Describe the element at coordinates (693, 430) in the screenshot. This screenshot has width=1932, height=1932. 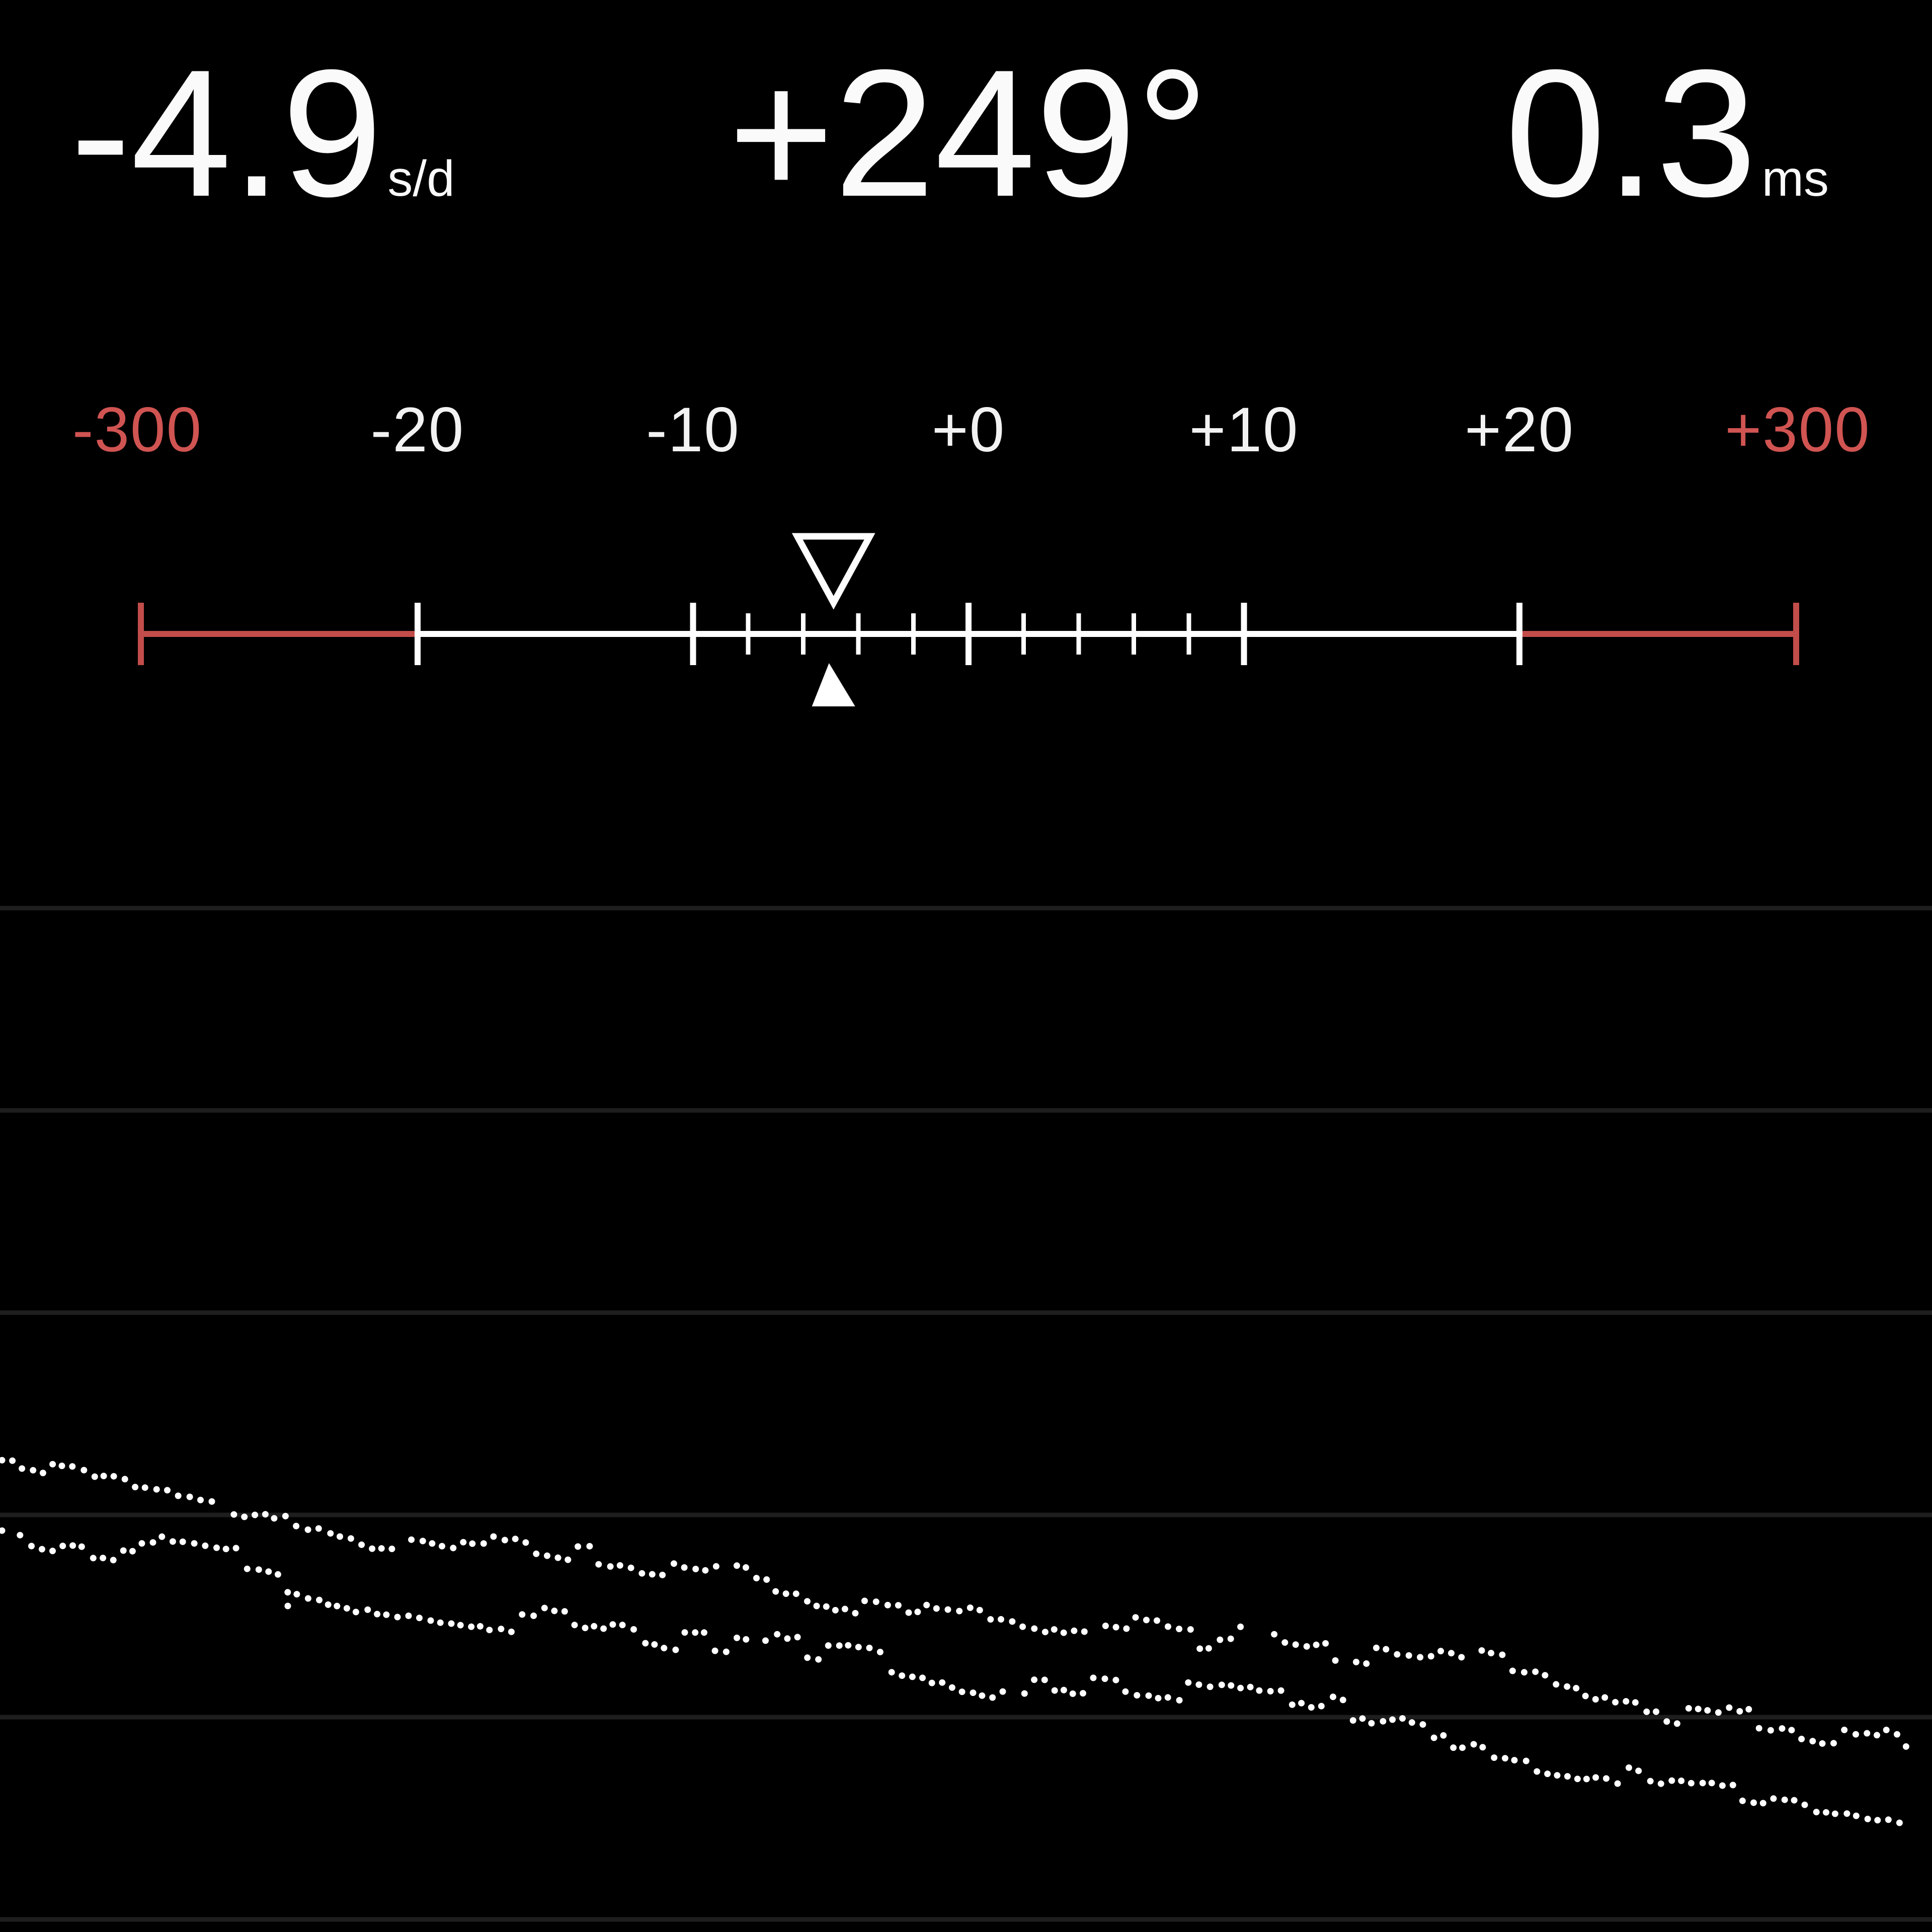
I see `scale-label: -10` at that location.